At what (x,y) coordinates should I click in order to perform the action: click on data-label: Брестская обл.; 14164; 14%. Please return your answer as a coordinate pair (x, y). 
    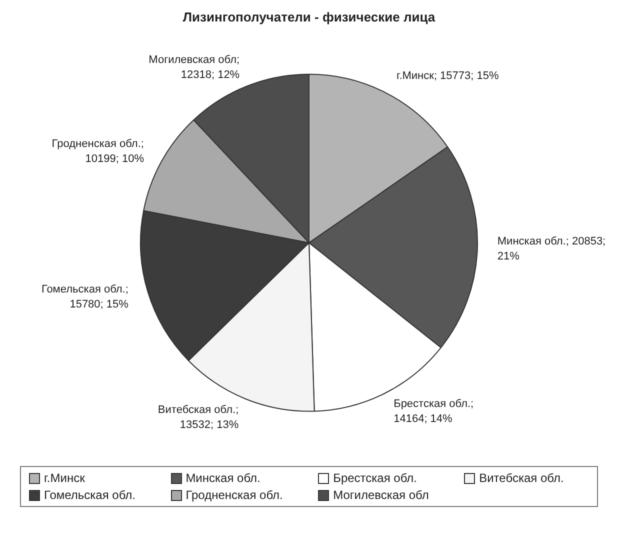
    Looking at the image, I should click on (434, 411).